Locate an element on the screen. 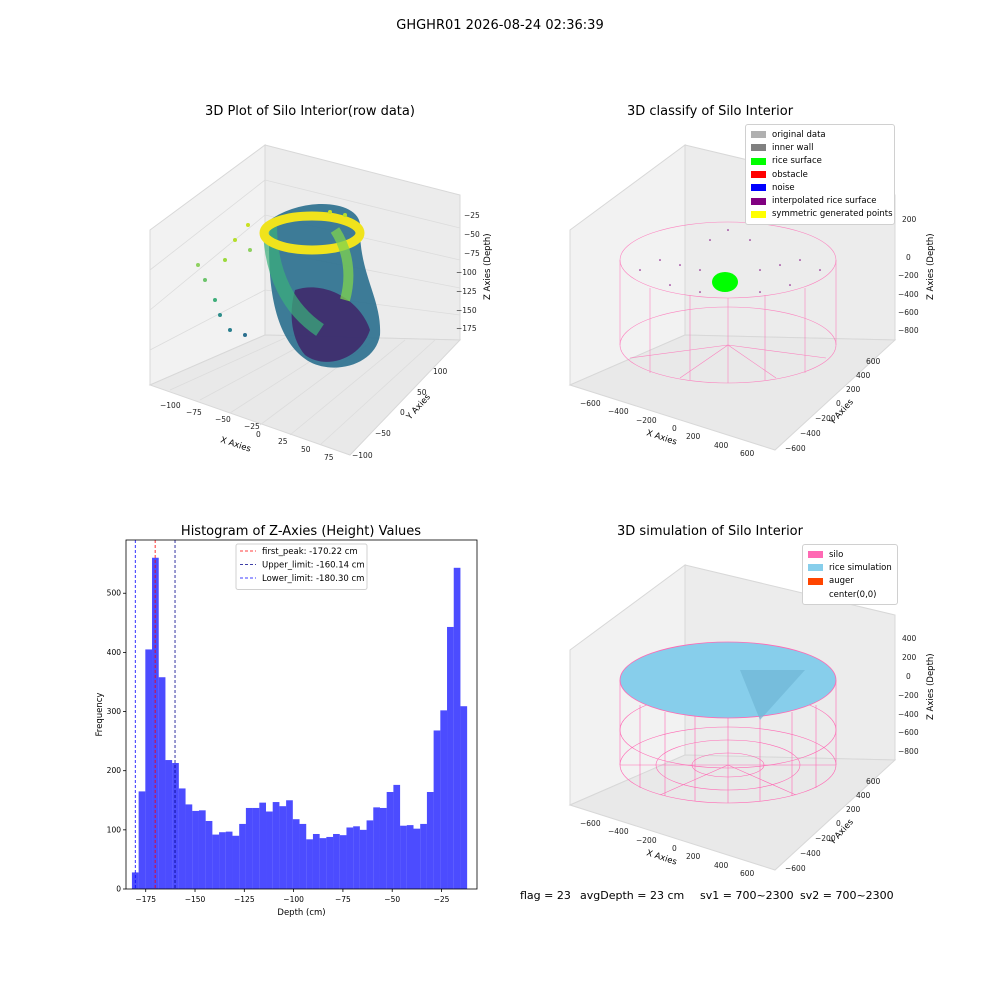 The height and width of the screenshot is (1000, 1000). simulation-zlabel: Z Axies (Depth) is located at coordinates (931, 686).